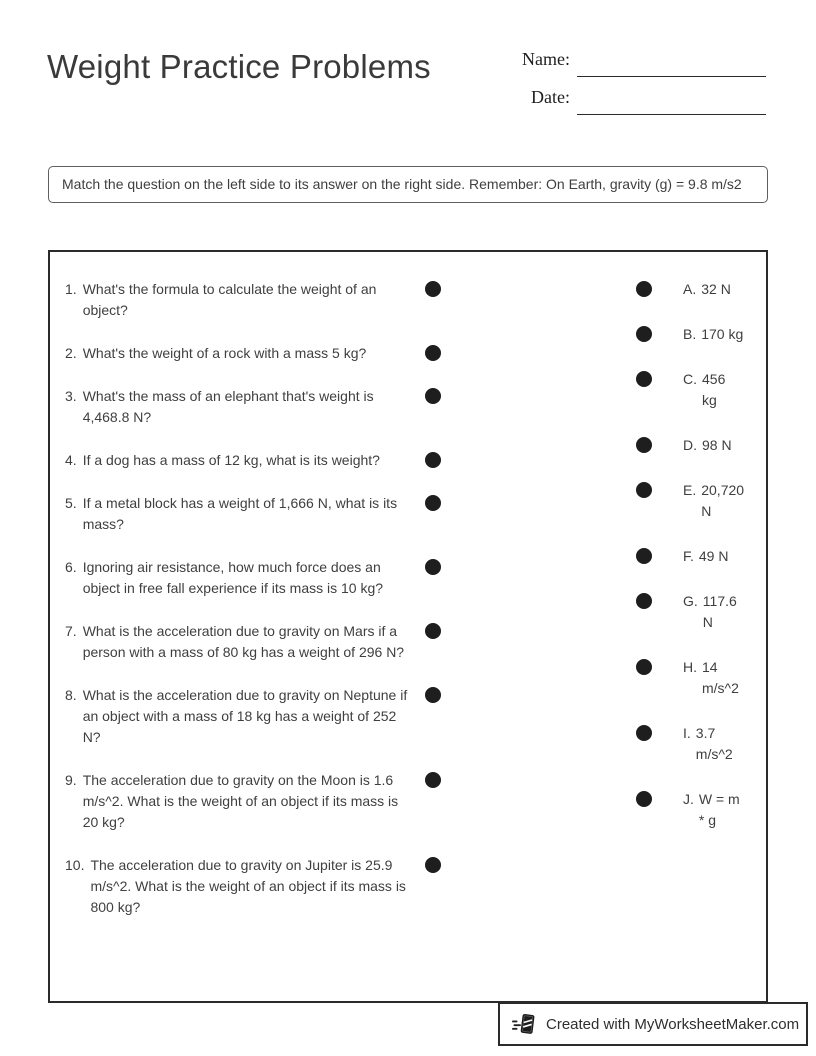 The height and width of the screenshot is (1056, 816). I want to click on answer-item: E. 20,720 N, so click(690, 501).